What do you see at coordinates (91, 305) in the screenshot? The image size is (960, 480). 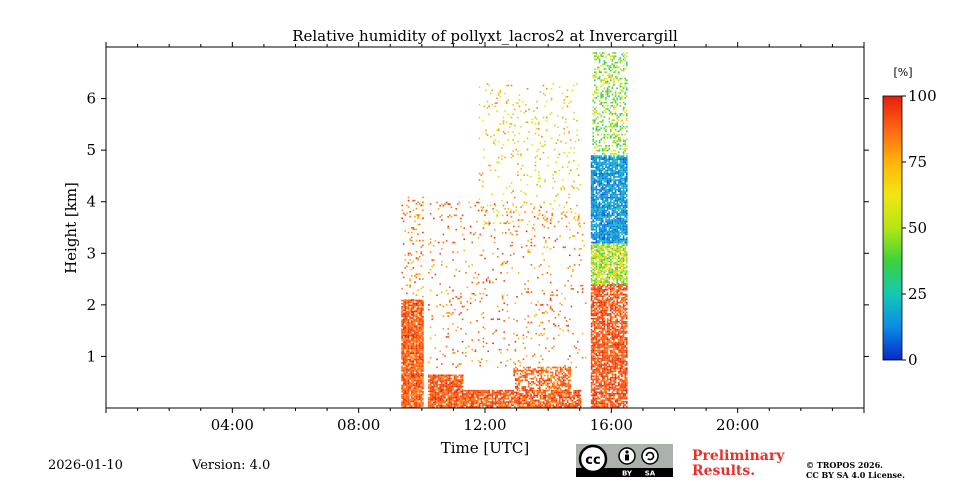 I see `y-tick-label: 2` at bounding box center [91, 305].